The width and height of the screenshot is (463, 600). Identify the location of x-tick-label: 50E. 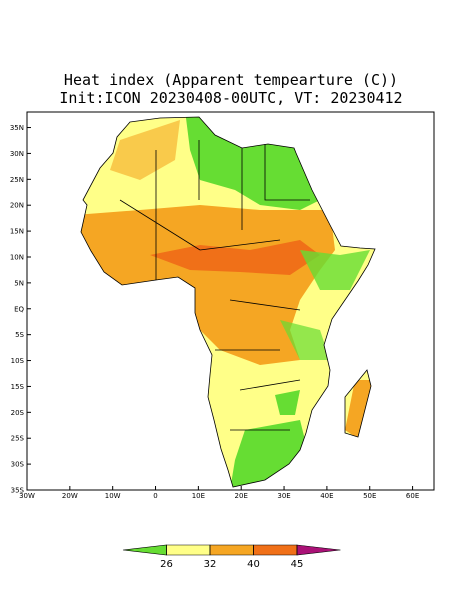
(369, 496).